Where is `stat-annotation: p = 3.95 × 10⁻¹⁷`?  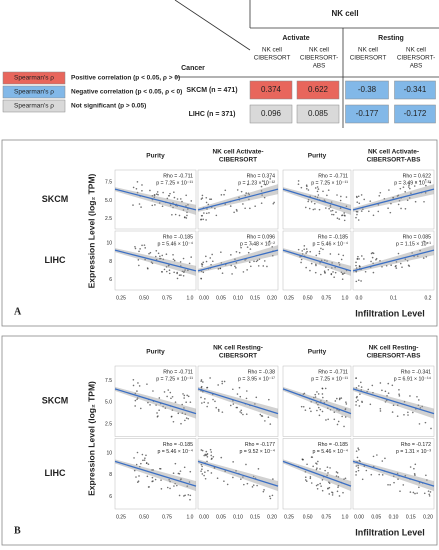 stat-annotation: p = 3.95 × 10⁻¹⁷ is located at coordinates (256, 379).